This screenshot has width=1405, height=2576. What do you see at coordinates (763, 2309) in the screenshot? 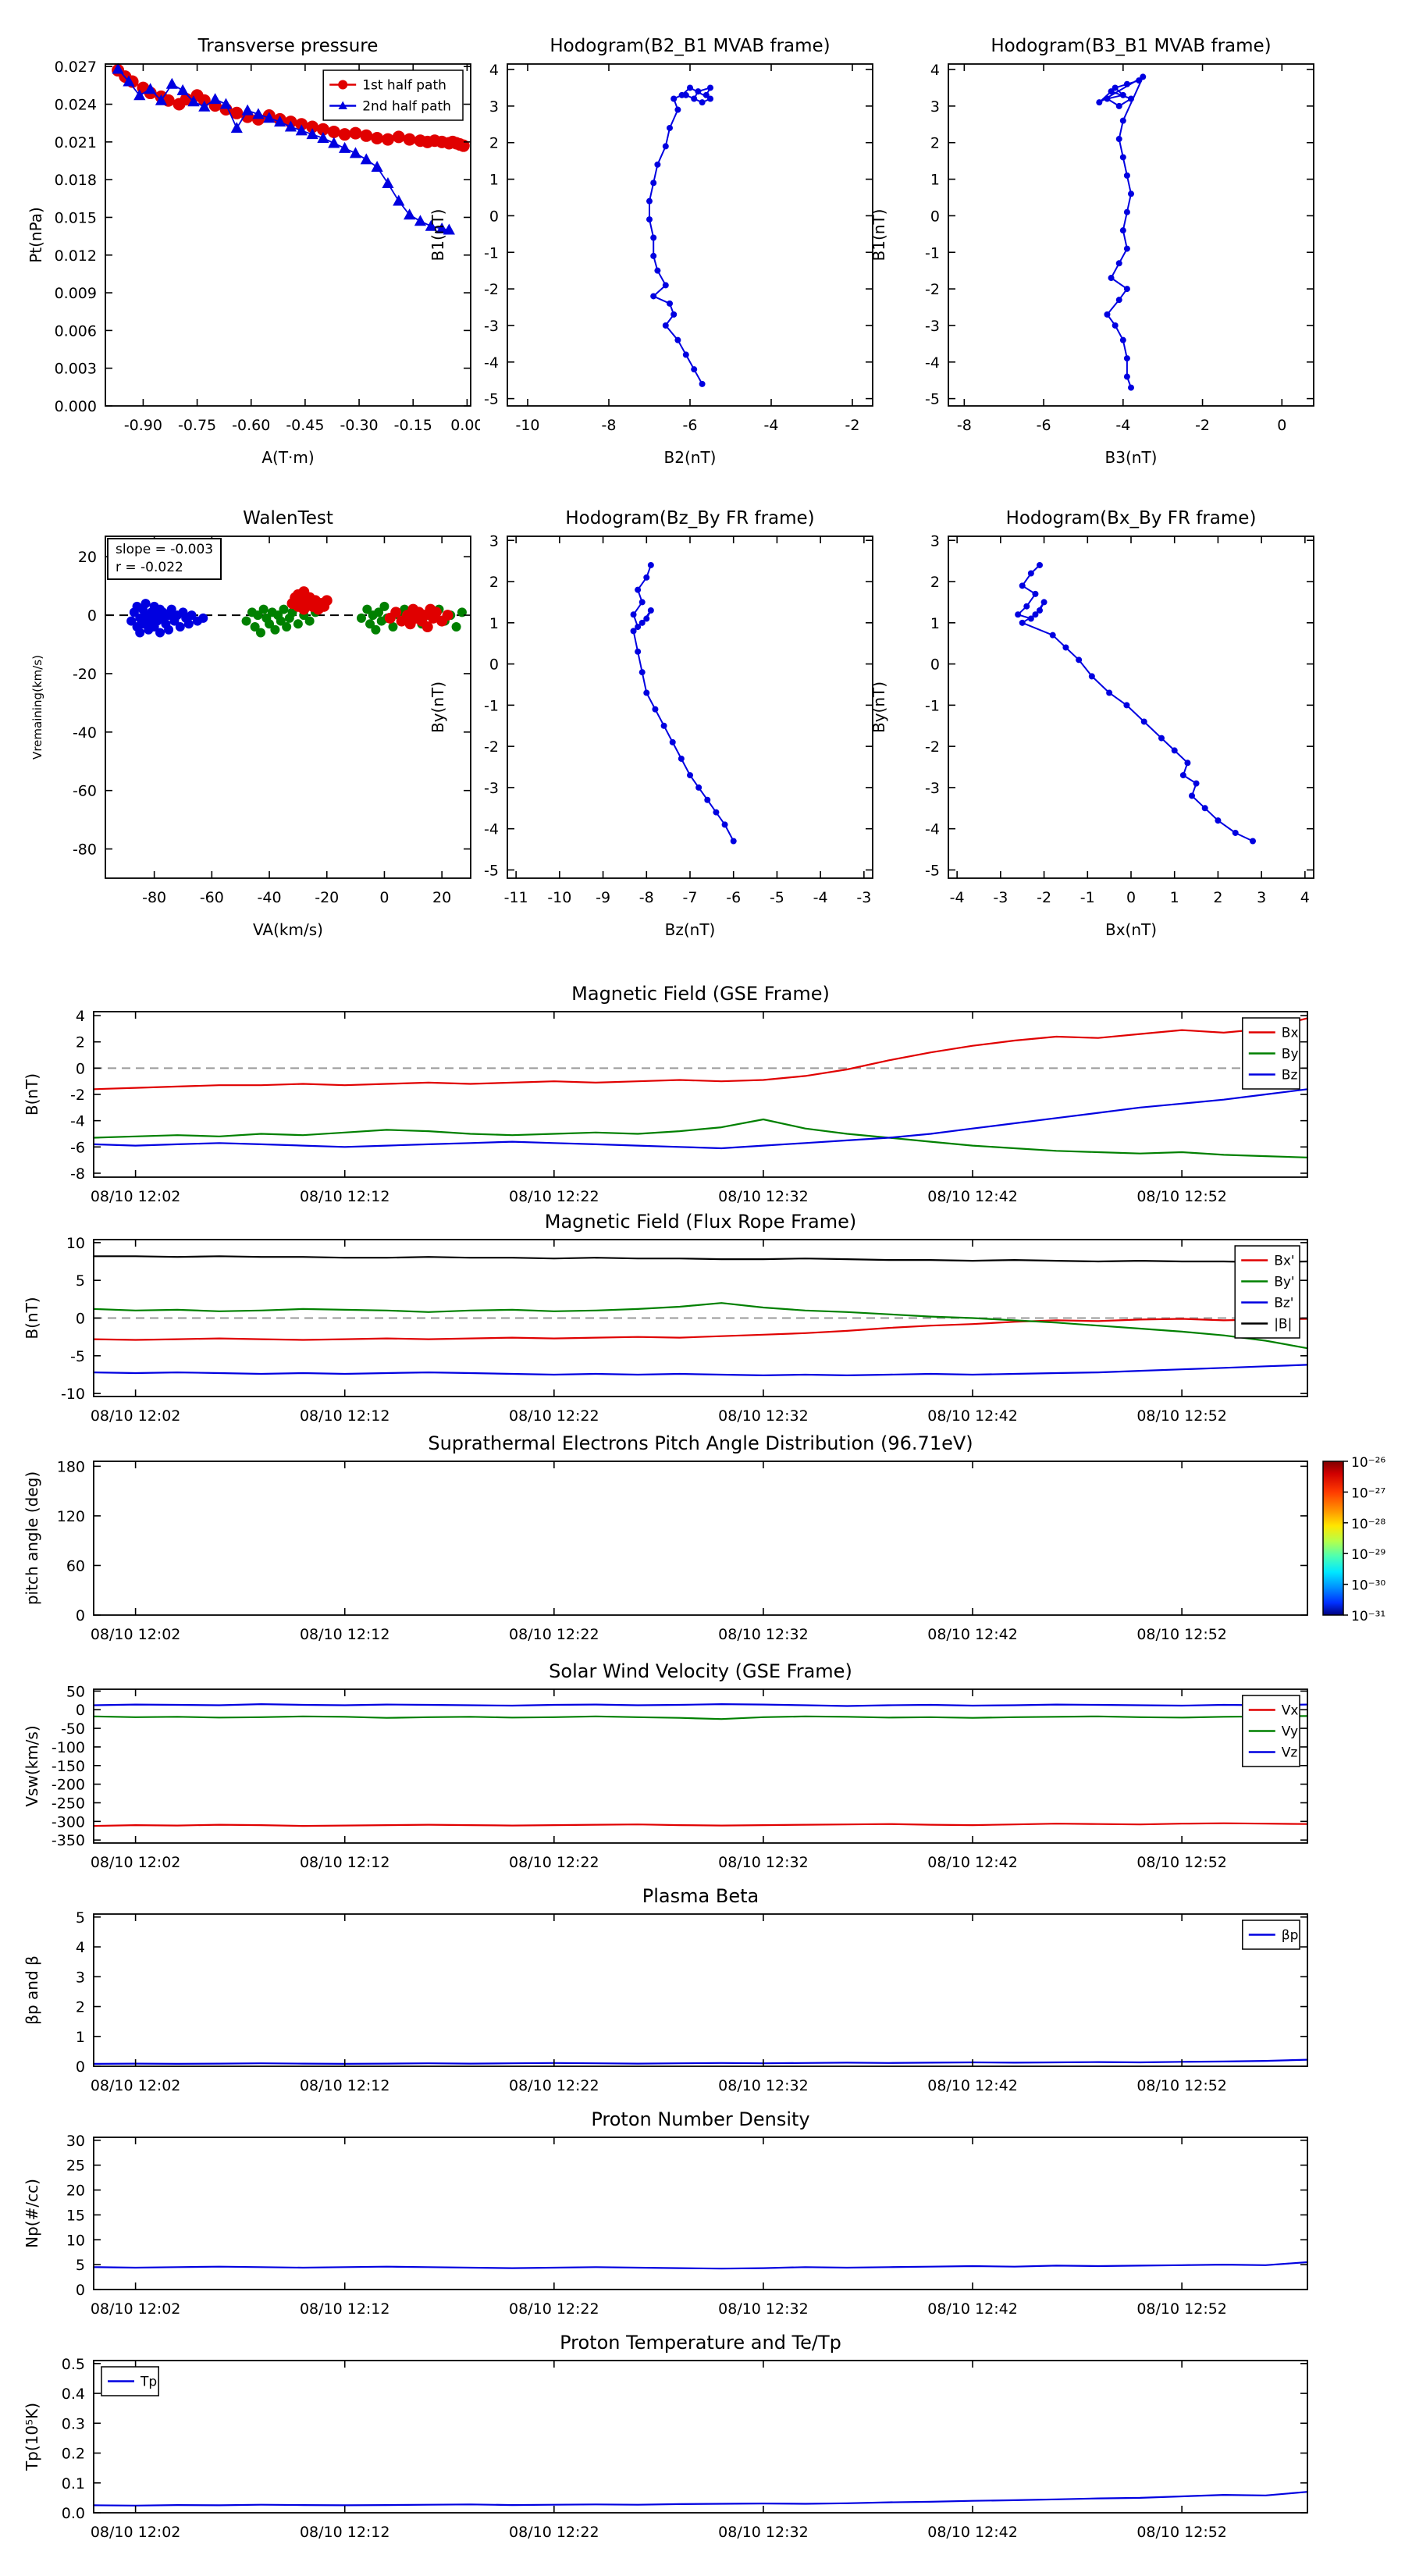
I see `svg-text: 08/10 12:32` at bounding box center [763, 2309].